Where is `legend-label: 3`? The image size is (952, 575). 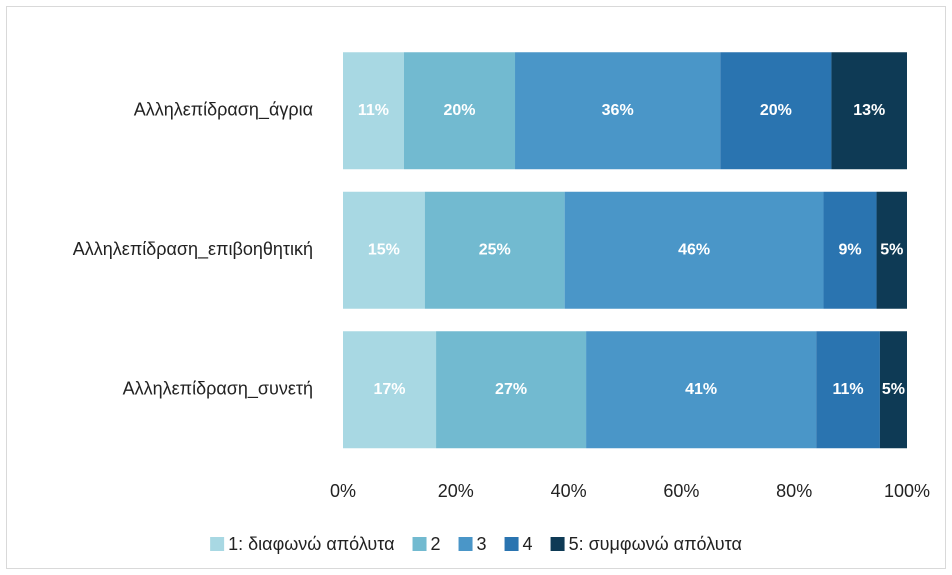
legend-label: 3 is located at coordinates (482, 544).